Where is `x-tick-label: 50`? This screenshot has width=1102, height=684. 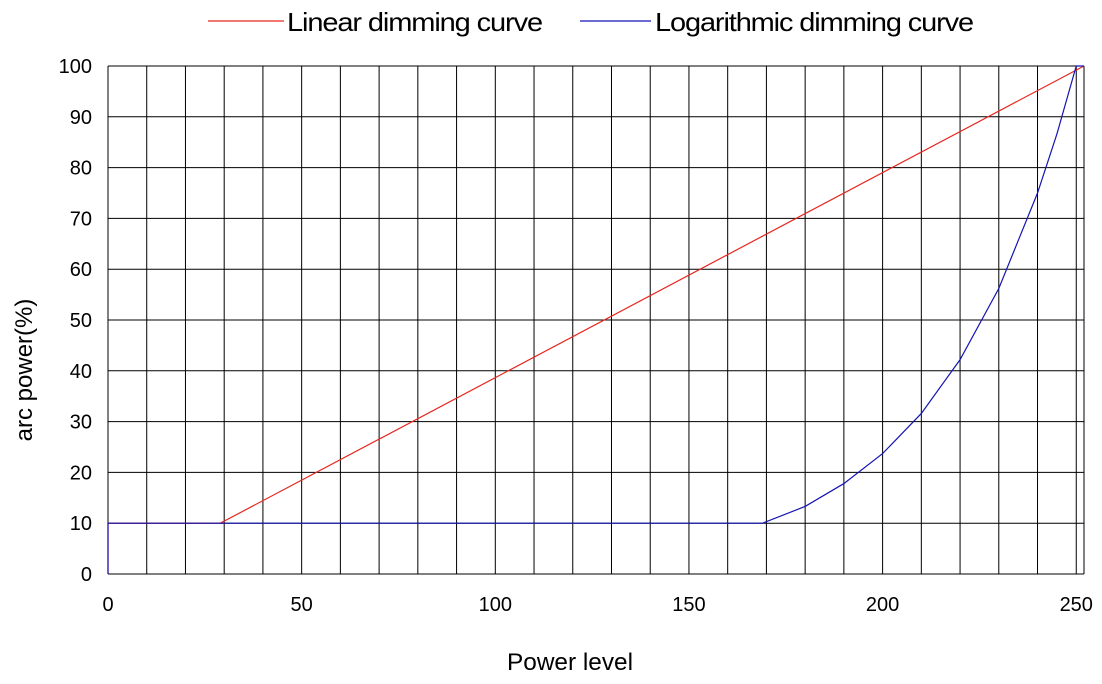 x-tick-label: 50 is located at coordinates (302, 605).